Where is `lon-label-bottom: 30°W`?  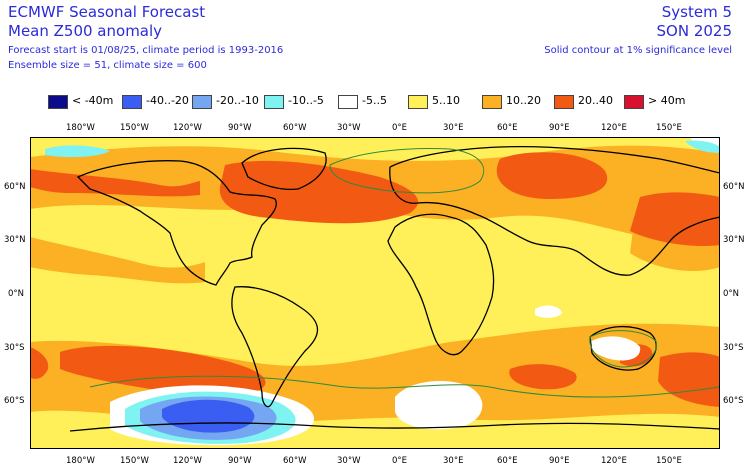
lon-label-bottom: 30°W is located at coordinates (349, 461).